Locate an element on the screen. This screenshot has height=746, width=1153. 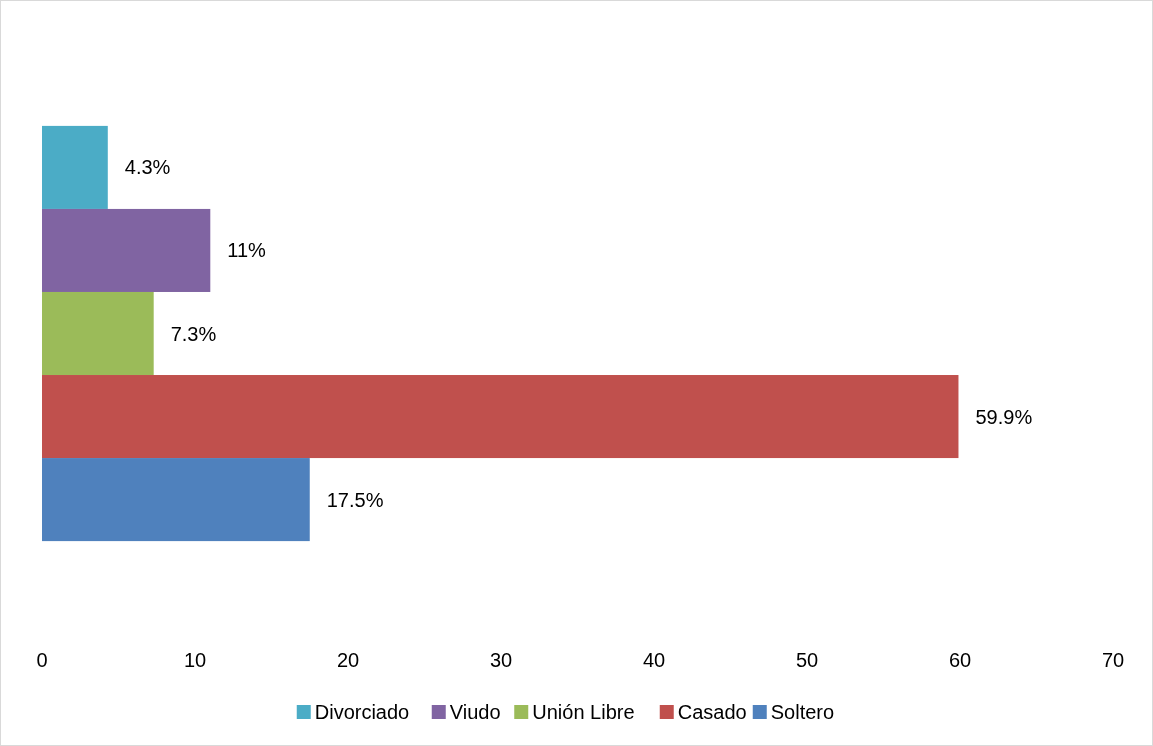
legend-label: Viudo is located at coordinates (475, 712).